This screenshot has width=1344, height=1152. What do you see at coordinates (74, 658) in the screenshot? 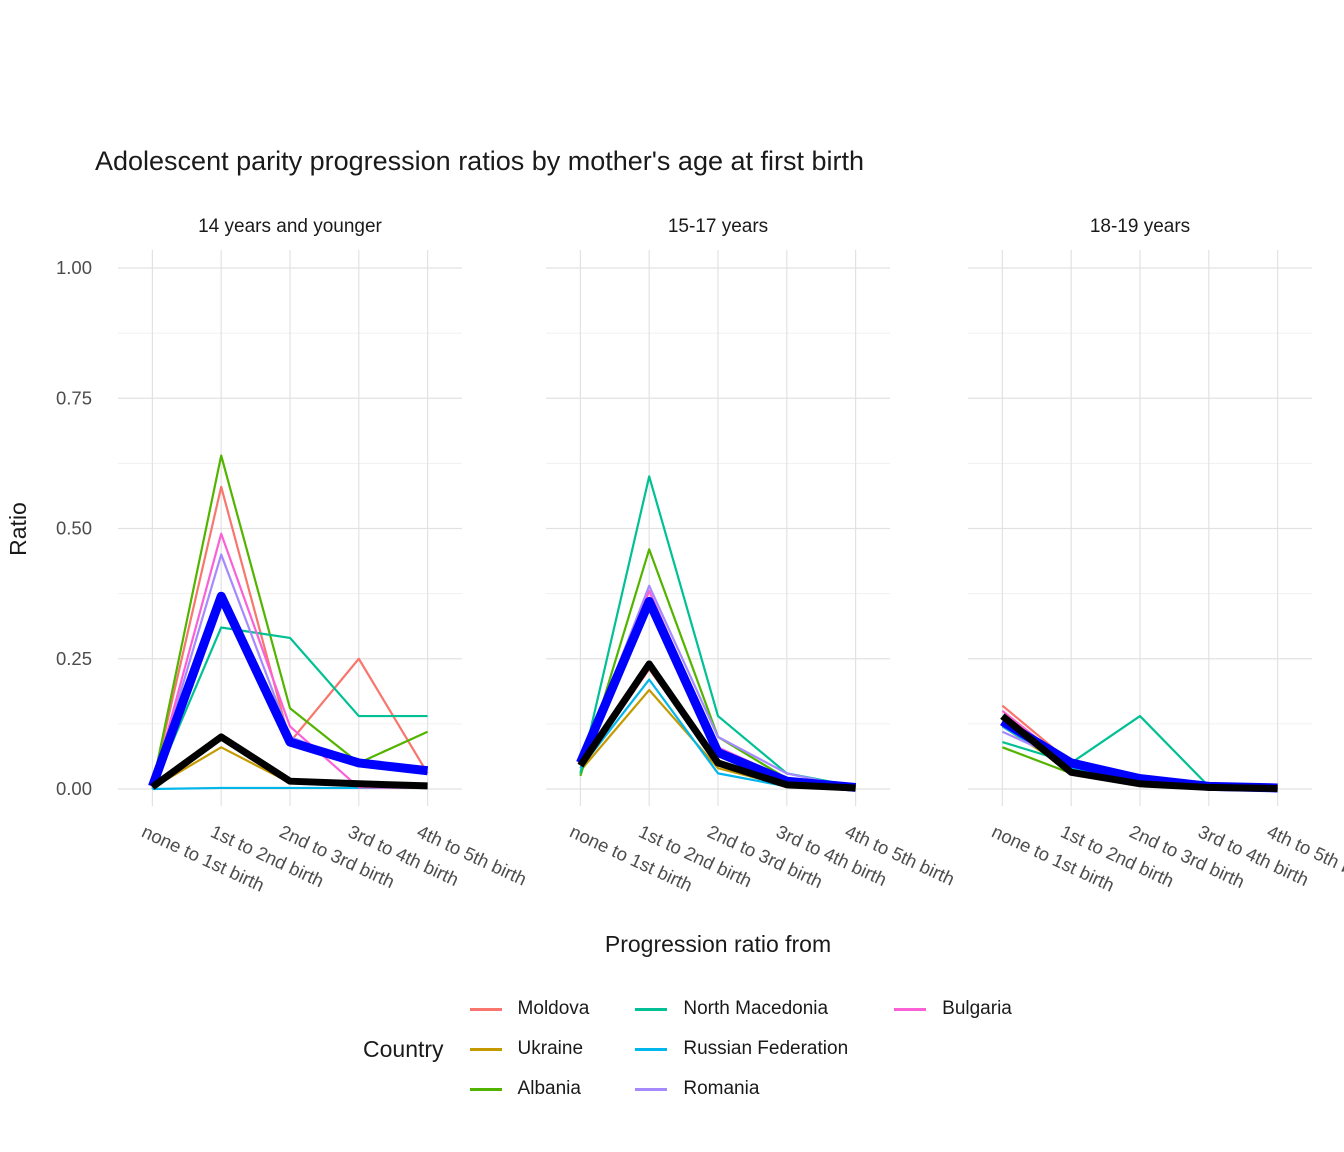
I see `y-tick-label: 0.25` at bounding box center [74, 658].